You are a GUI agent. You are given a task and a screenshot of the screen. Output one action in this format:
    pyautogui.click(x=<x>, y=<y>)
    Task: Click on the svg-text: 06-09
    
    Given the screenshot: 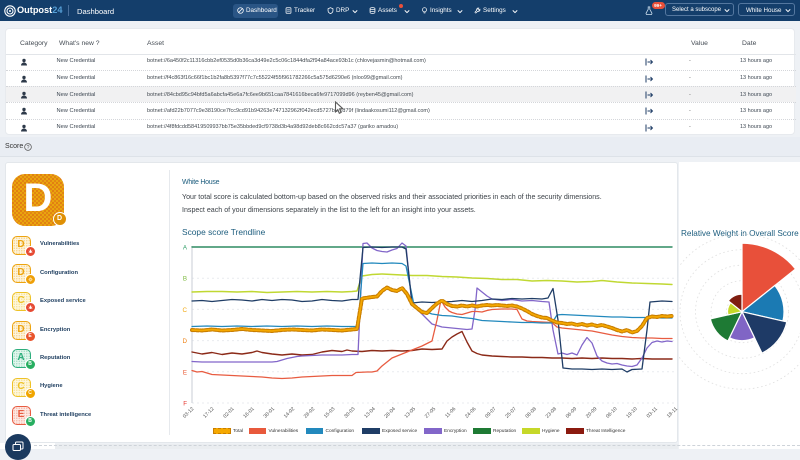 What is the action you would take?
    pyautogui.click(x=572, y=413)
    